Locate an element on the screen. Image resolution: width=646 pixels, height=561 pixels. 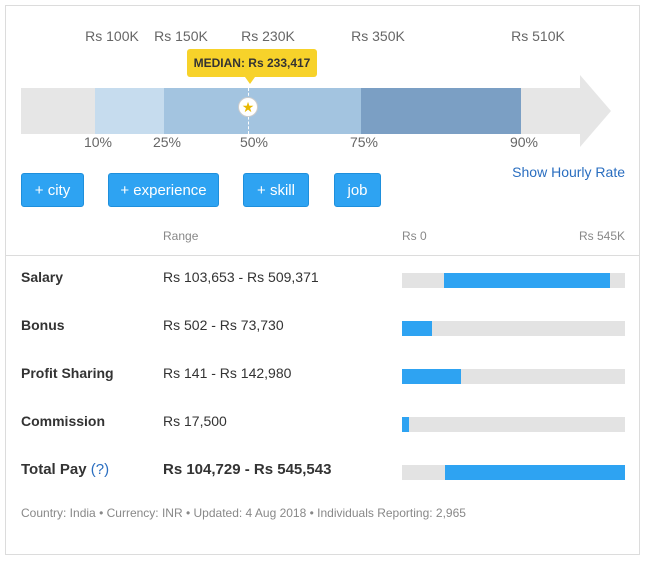
bonus-range: Rs 502 - Rs 73,730 is located at coordinates (223, 325).